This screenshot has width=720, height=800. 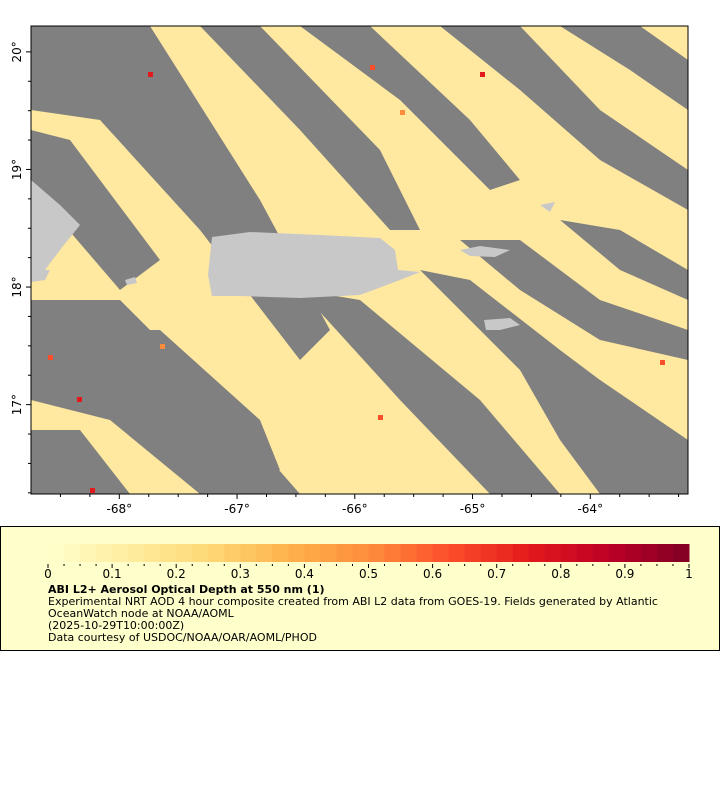 What do you see at coordinates (502, 324) in the screenshot?
I see `land-st-croix` at bounding box center [502, 324].